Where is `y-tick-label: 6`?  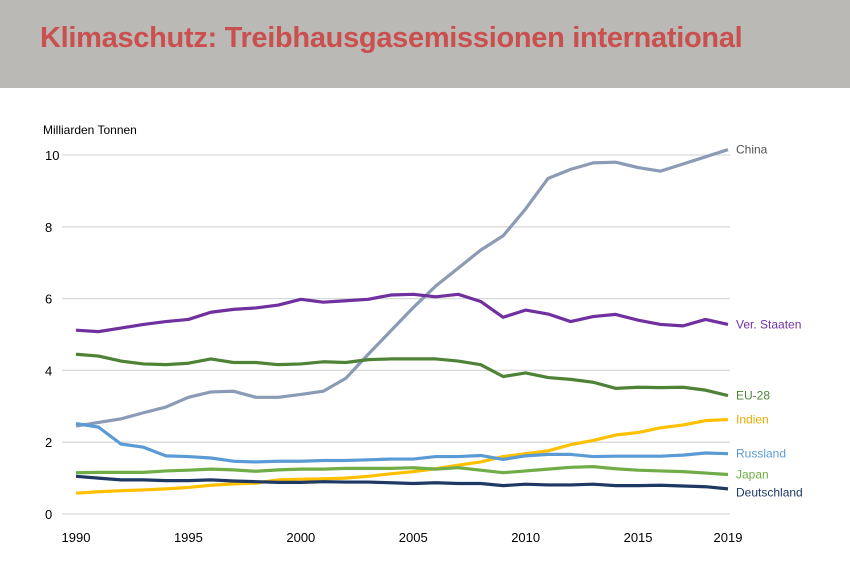
y-tick-label: 6 is located at coordinates (48, 299).